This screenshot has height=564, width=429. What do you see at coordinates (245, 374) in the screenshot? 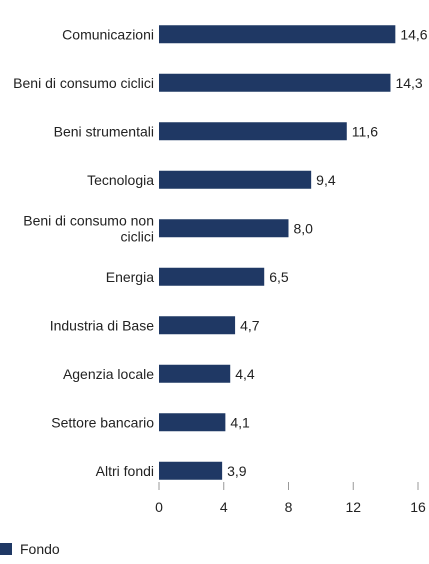
I see `value-label: 4,4` at bounding box center [245, 374].